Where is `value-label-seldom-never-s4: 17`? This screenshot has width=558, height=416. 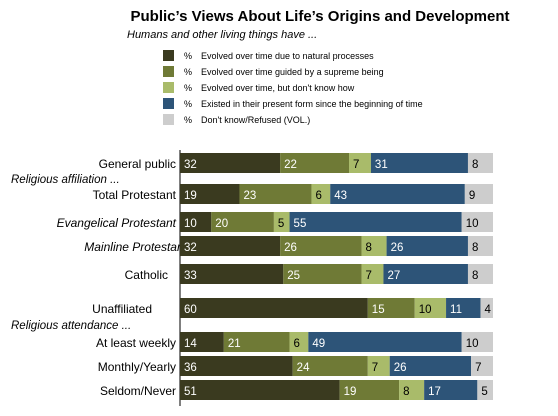
value-label-seldom-never-s4: 17 is located at coordinates (434, 392).